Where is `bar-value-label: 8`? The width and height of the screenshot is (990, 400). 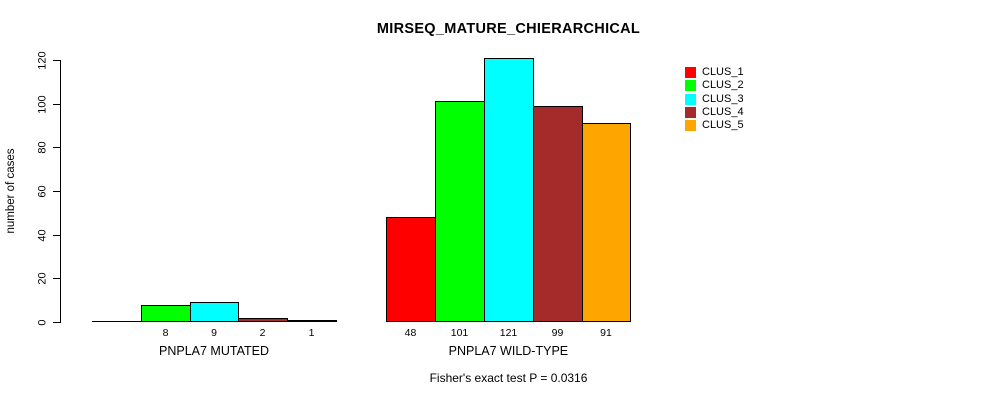 bar-value-label: 8 is located at coordinates (165, 333).